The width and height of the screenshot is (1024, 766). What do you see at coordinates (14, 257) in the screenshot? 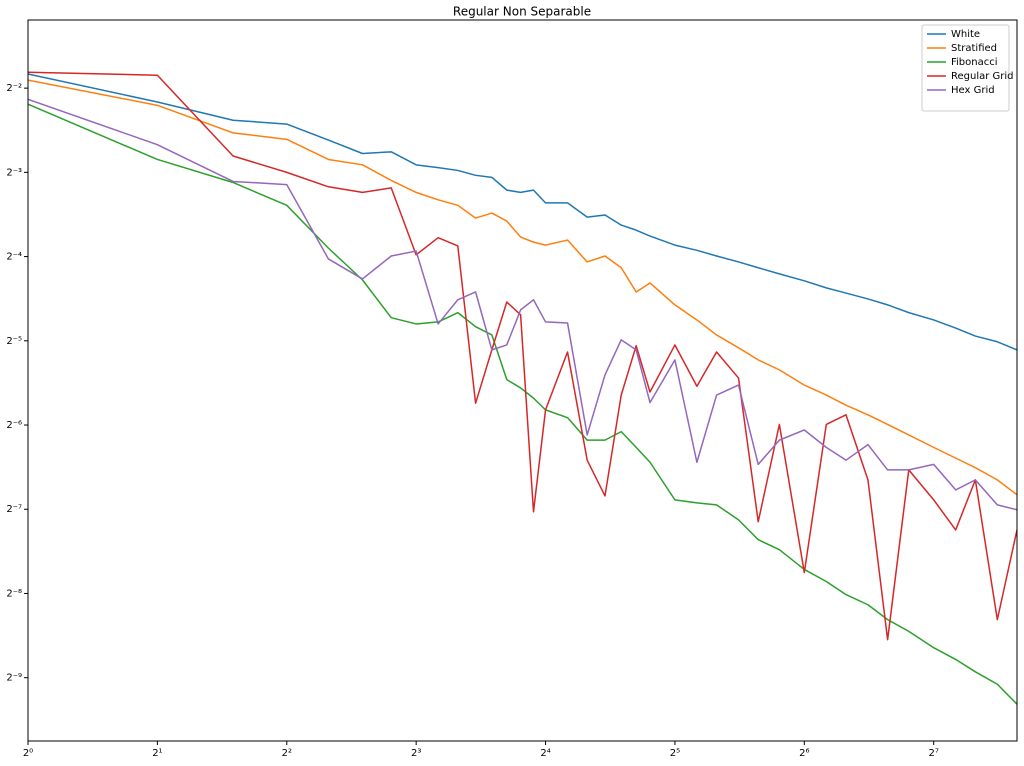
I see `y-tick-label: 2⁻⁴` at bounding box center [14, 257].